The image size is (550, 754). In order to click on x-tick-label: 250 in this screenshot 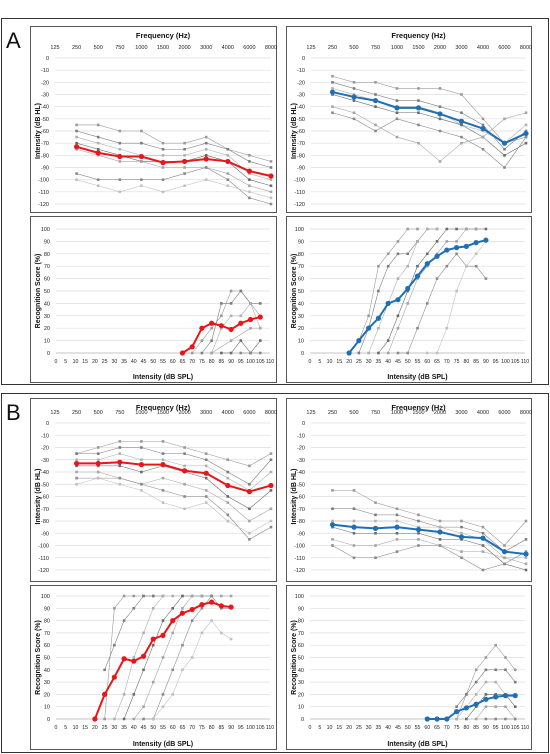, I will do `click(332, 48)`.